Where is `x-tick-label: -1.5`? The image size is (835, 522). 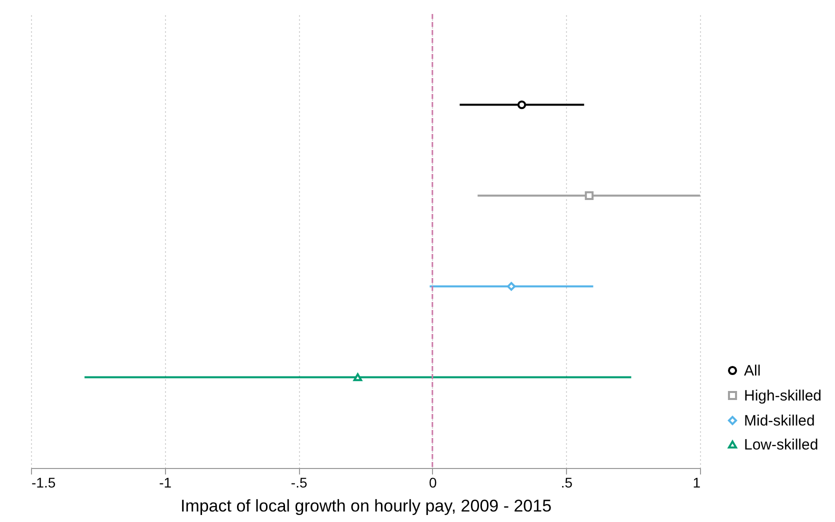 x-tick-label: -1.5 is located at coordinates (44, 482).